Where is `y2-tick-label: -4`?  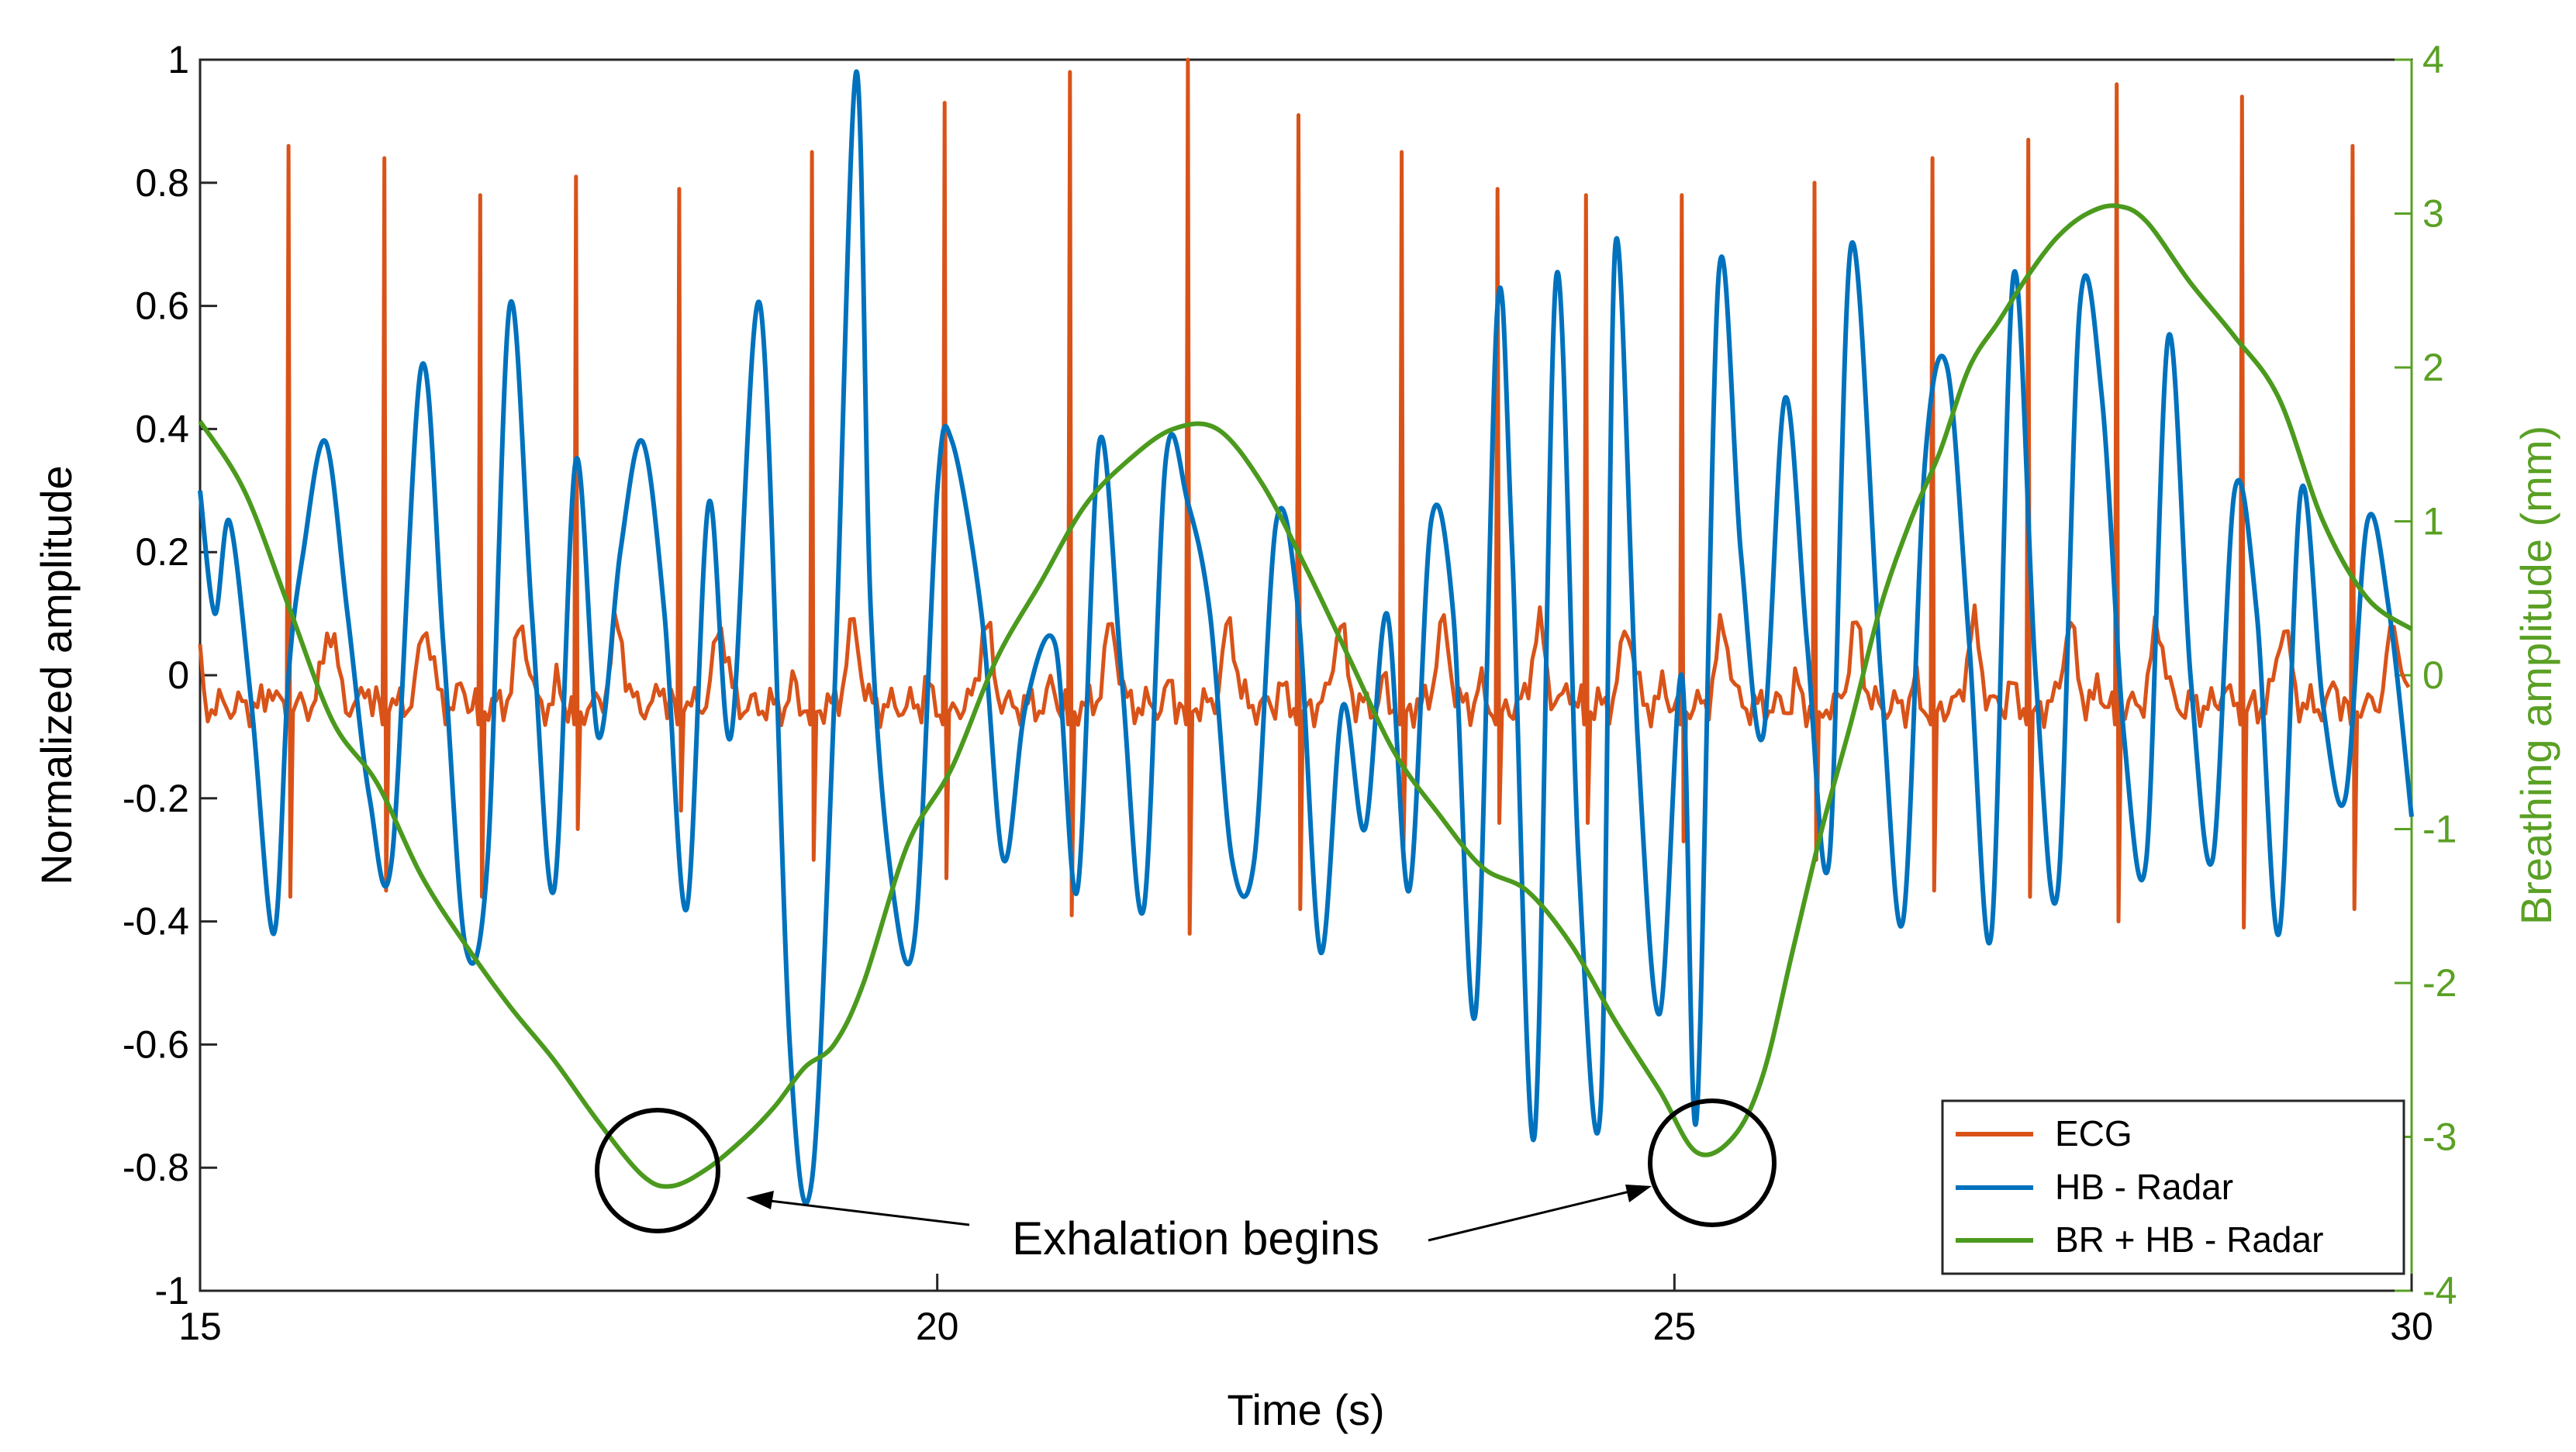
y2-tick-label: -4 is located at coordinates (2440, 1290).